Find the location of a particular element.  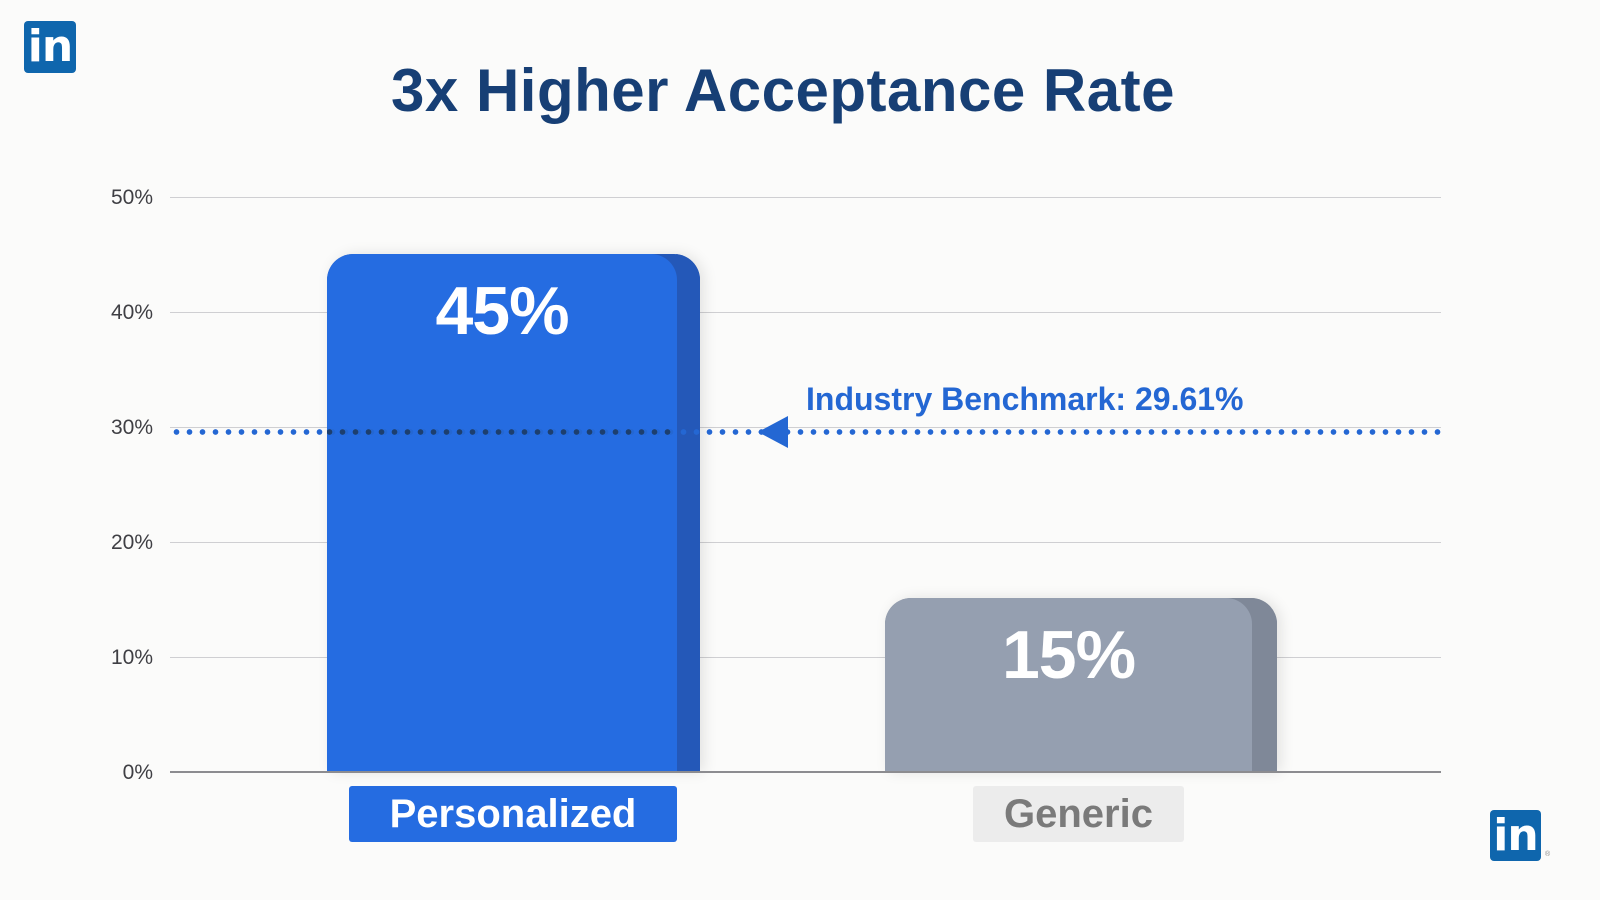

y-tick-50: 50% is located at coordinates (131, 197).